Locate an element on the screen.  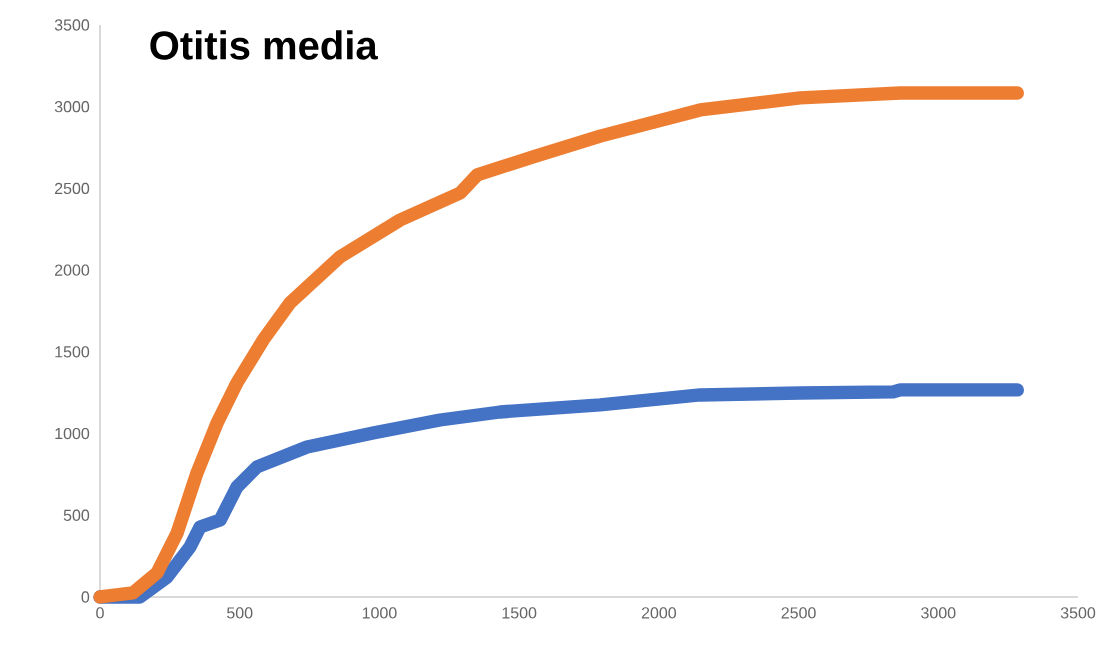
chart-title: Otitis media is located at coordinates (264, 45).